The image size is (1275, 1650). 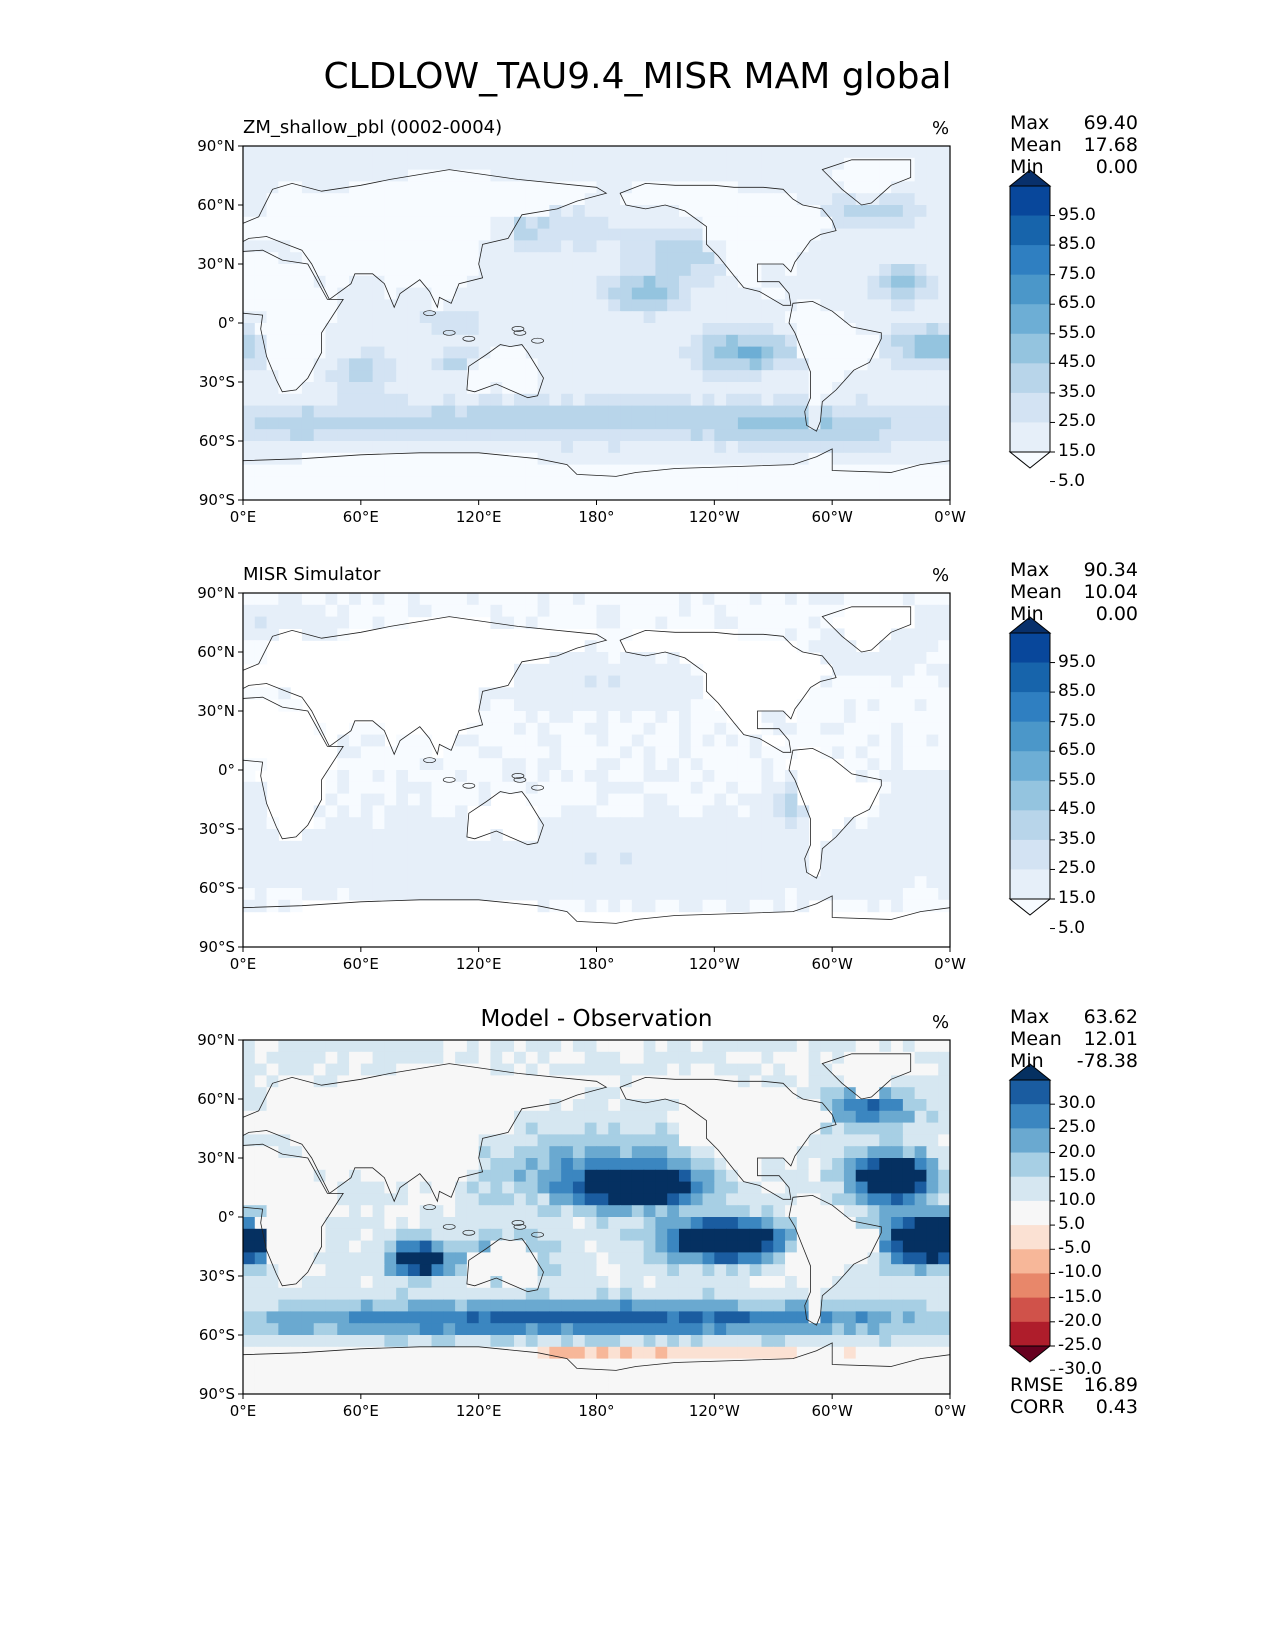 What do you see at coordinates (596, 921) in the screenshot?
I see `coastline` at bounding box center [596, 921].